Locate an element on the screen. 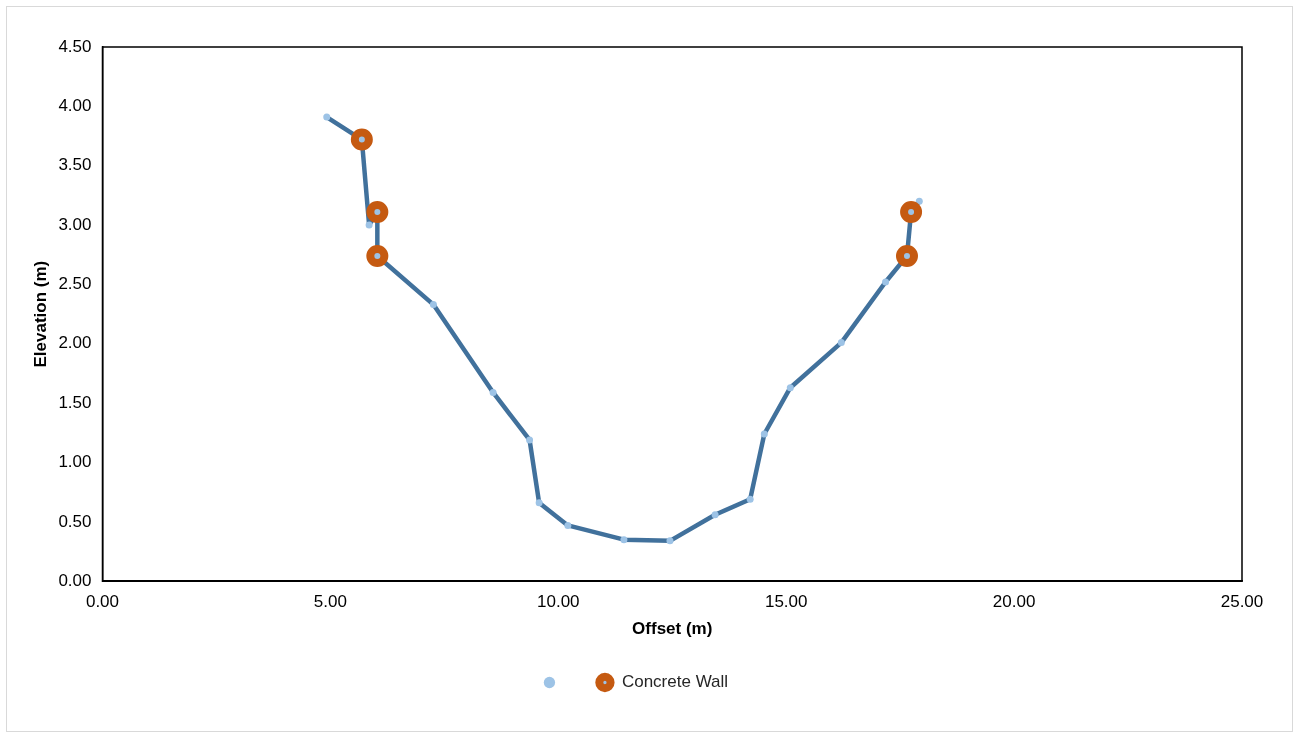 The width and height of the screenshot is (1301, 740). y-tick-label: 4.50 is located at coordinates (75, 46).